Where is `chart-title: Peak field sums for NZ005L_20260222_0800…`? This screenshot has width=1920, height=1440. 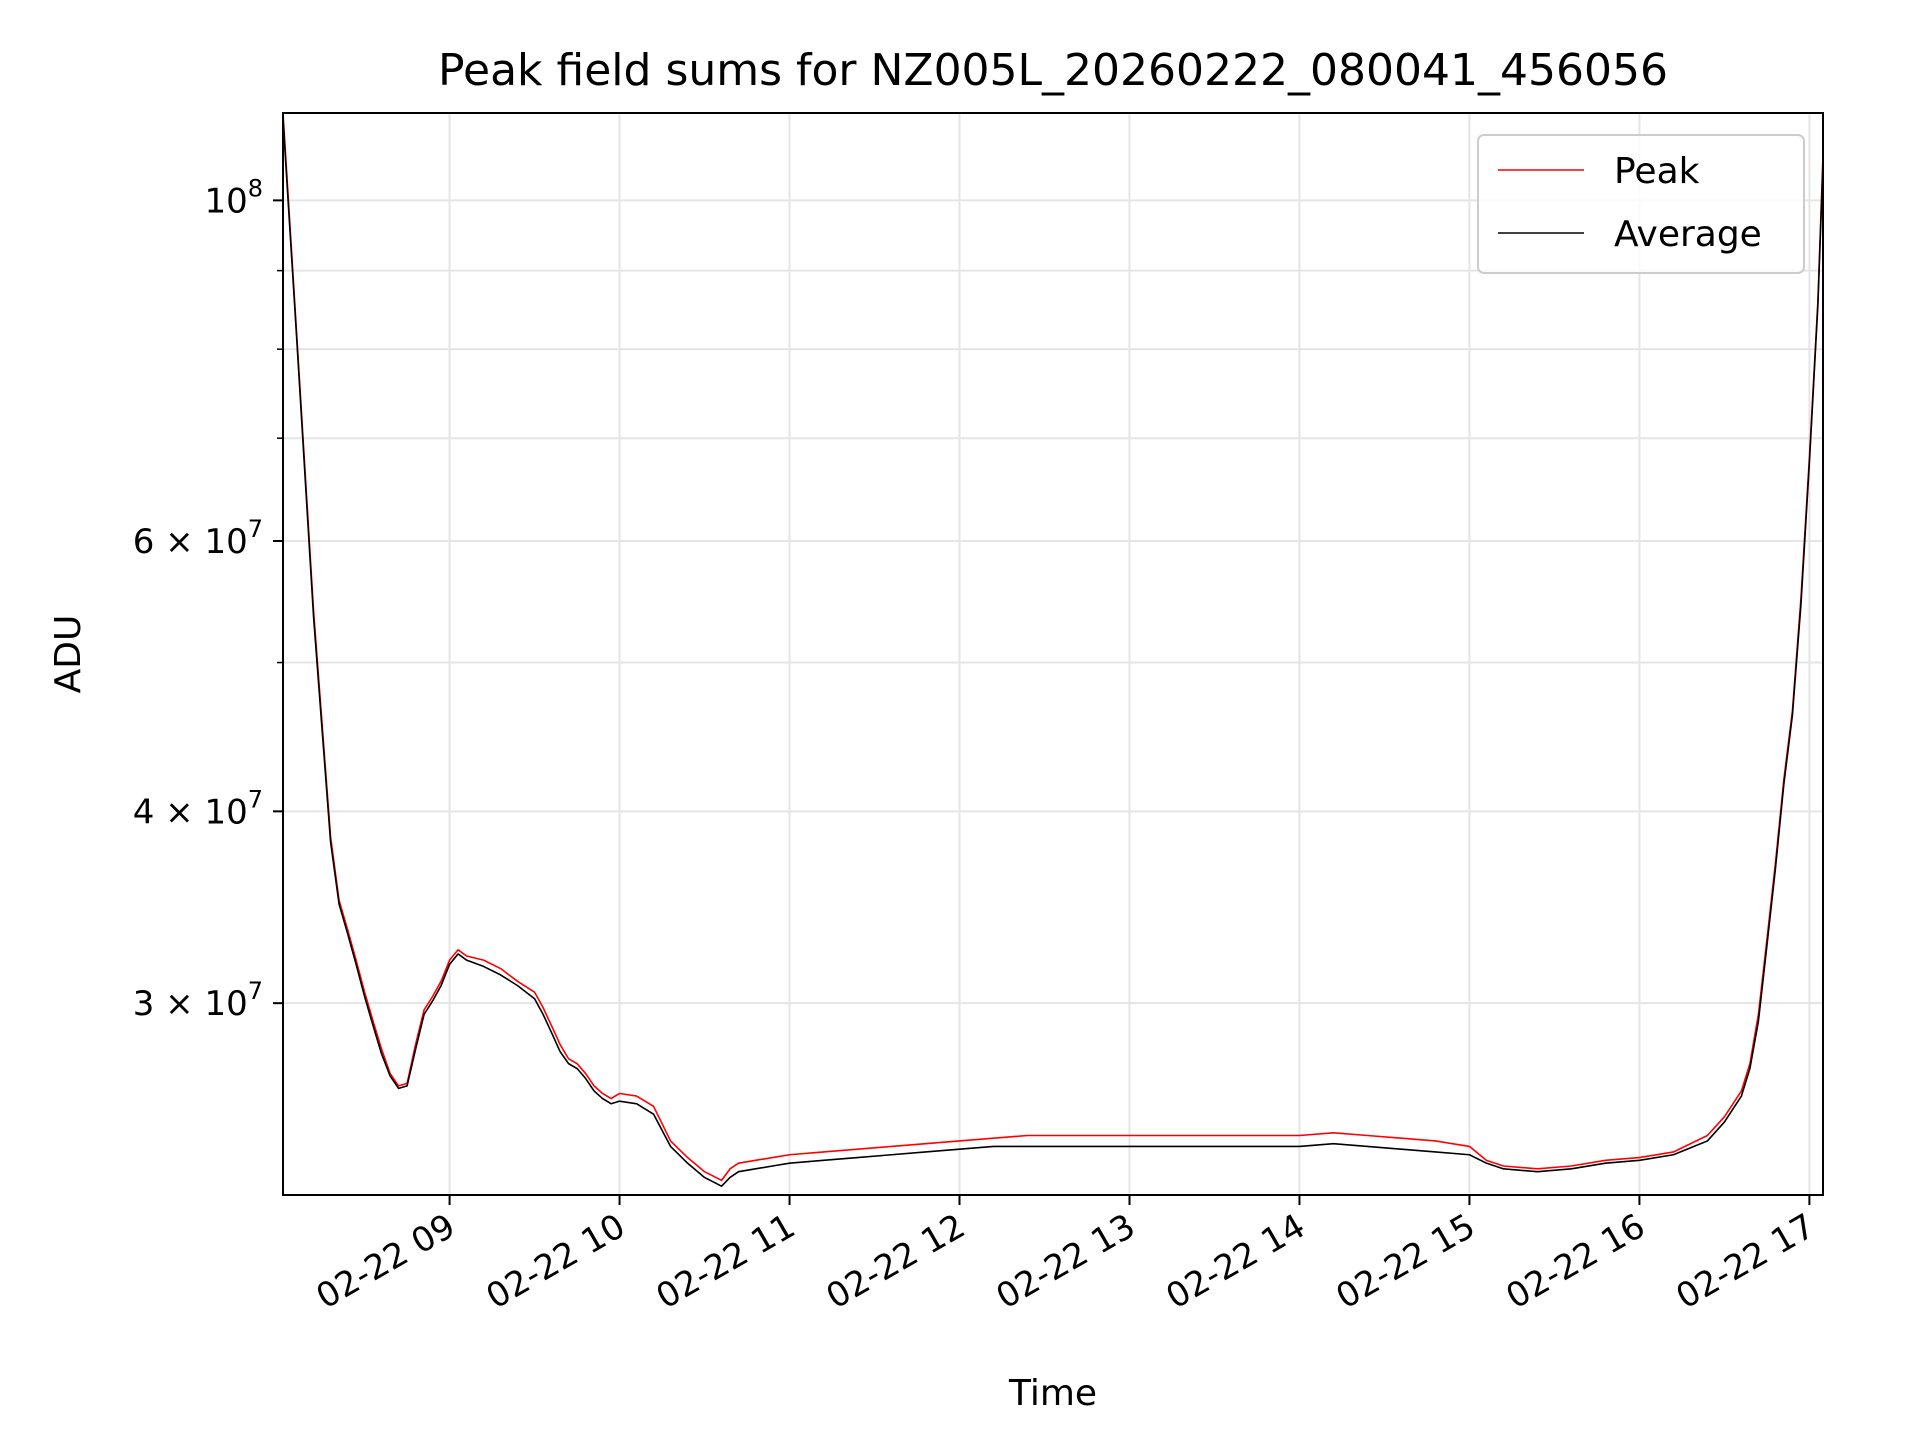
chart-title: Peak field sums for NZ005L_20260222_0800… is located at coordinates (1053, 70).